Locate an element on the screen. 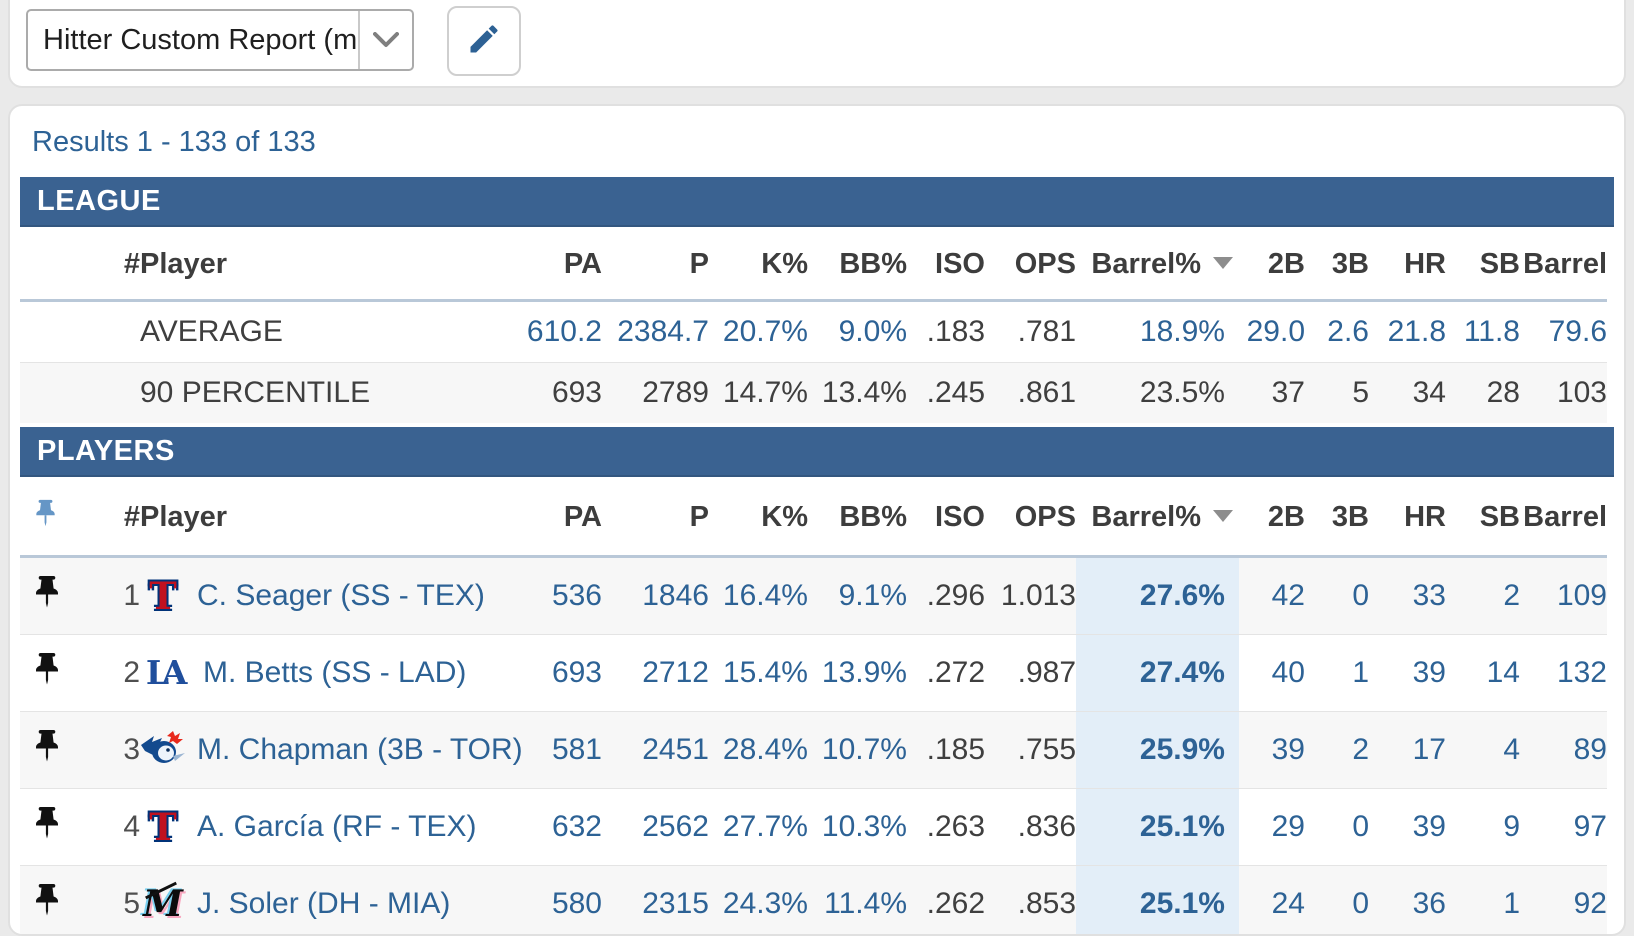 This screenshot has height=936, width=1634. cell-hr: 39 is located at coordinates (1407, 673).